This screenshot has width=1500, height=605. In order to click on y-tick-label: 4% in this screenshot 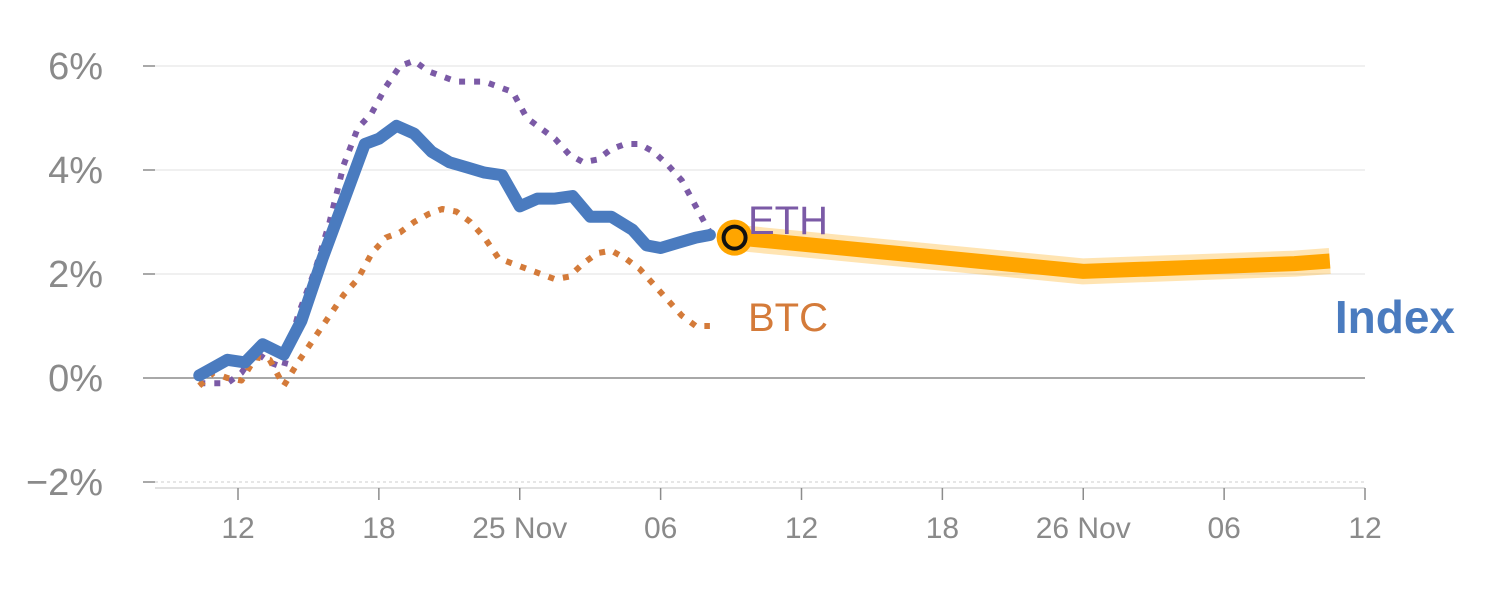, I will do `click(75, 171)`.